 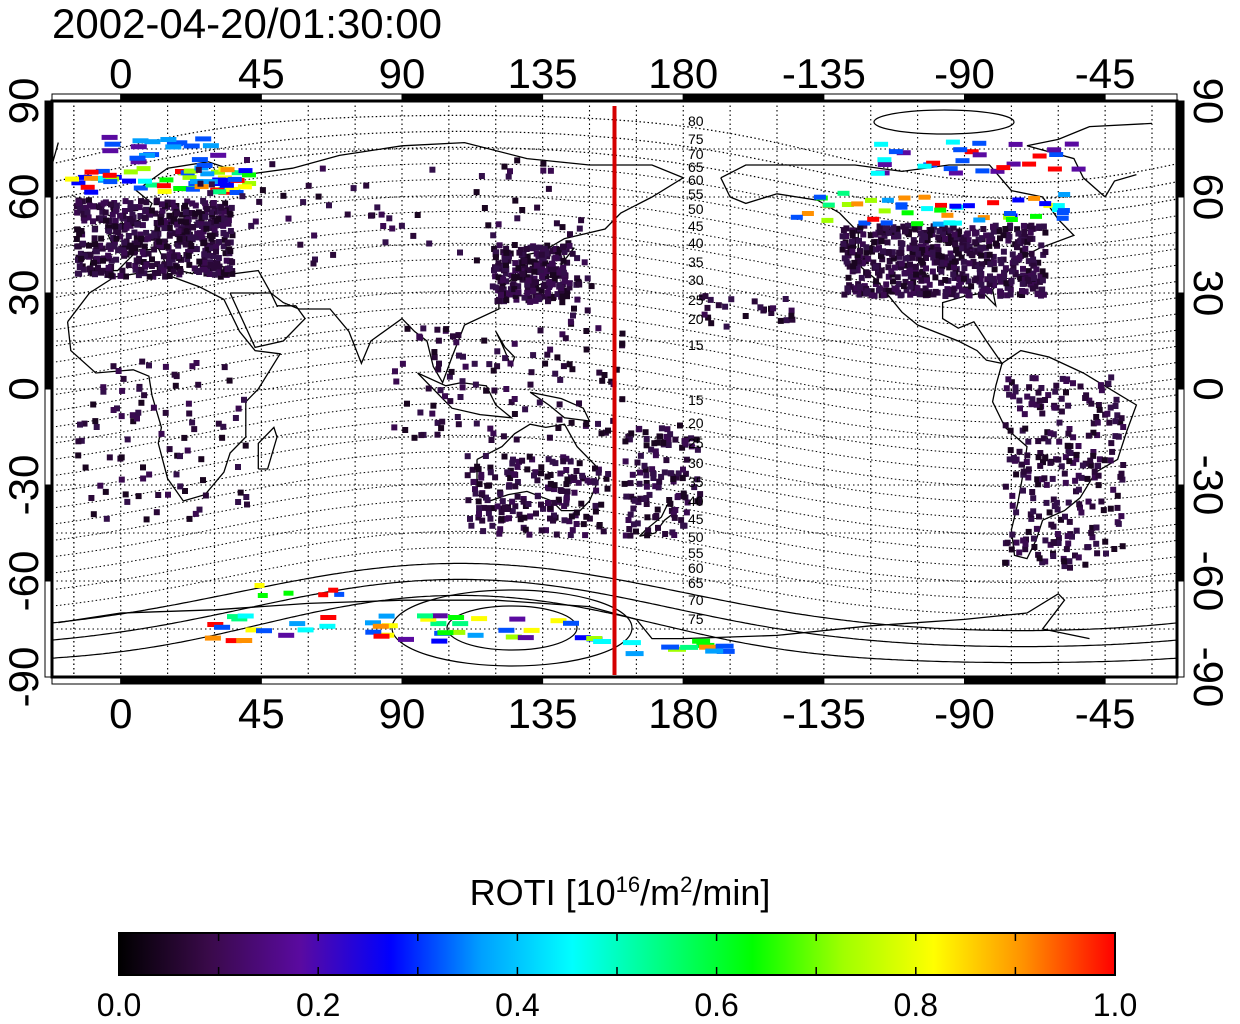 What do you see at coordinates (696, 553) in the screenshot?
I see `magnetic-latitude-label: 55` at bounding box center [696, 553].